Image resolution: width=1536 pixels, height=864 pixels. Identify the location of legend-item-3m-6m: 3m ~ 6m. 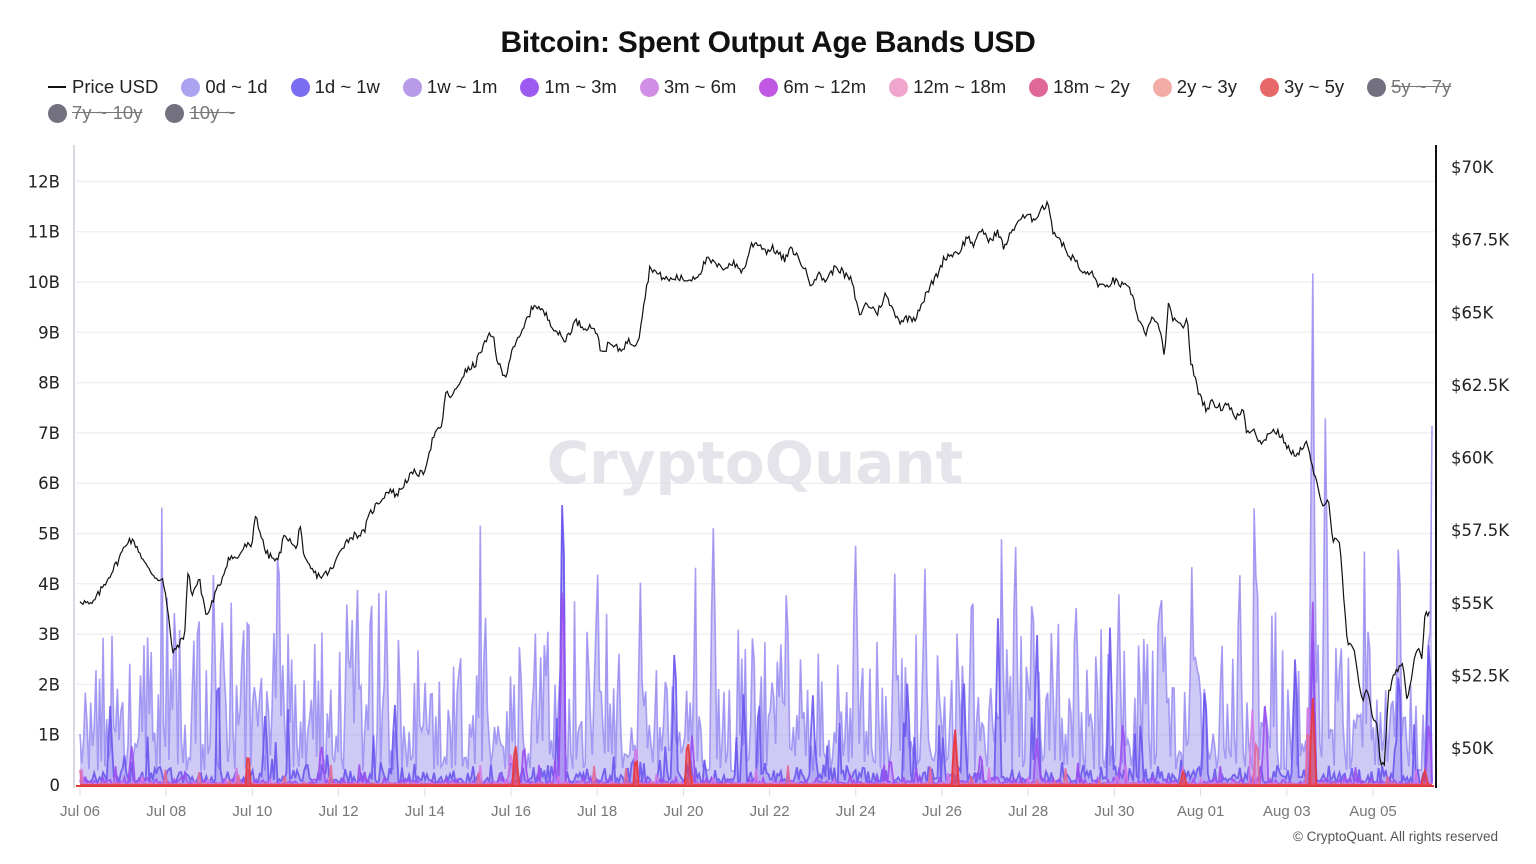
(688, 87).